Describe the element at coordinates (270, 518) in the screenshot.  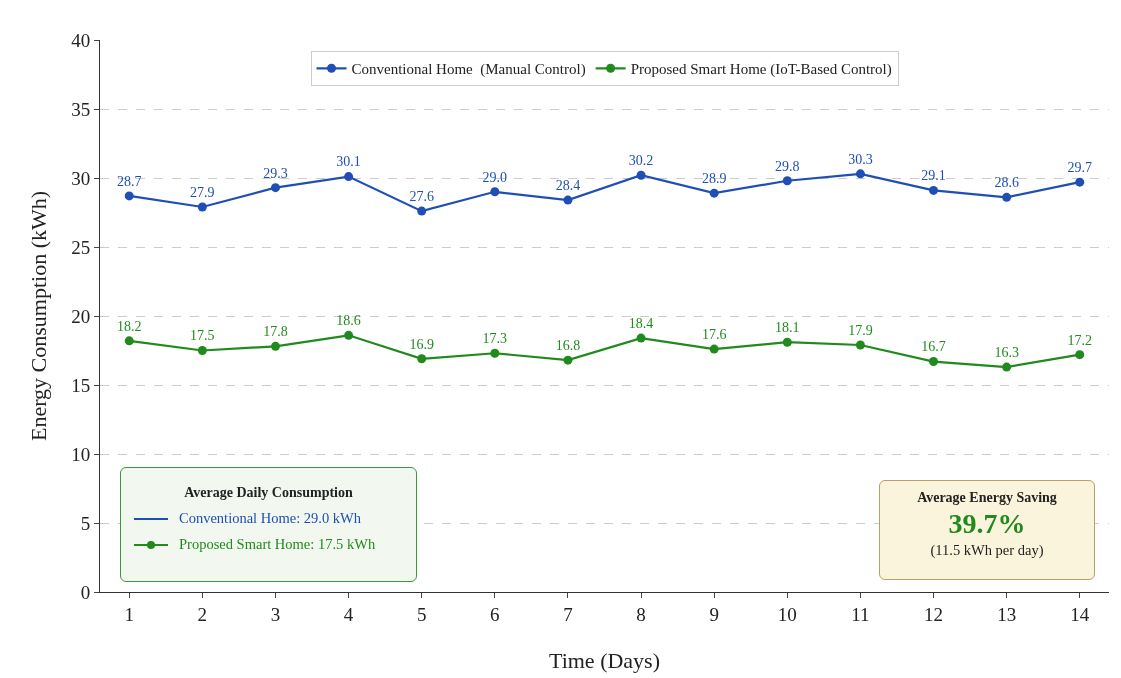
I see `annotation: Conventional Home: 29.0 kWh` at that location.